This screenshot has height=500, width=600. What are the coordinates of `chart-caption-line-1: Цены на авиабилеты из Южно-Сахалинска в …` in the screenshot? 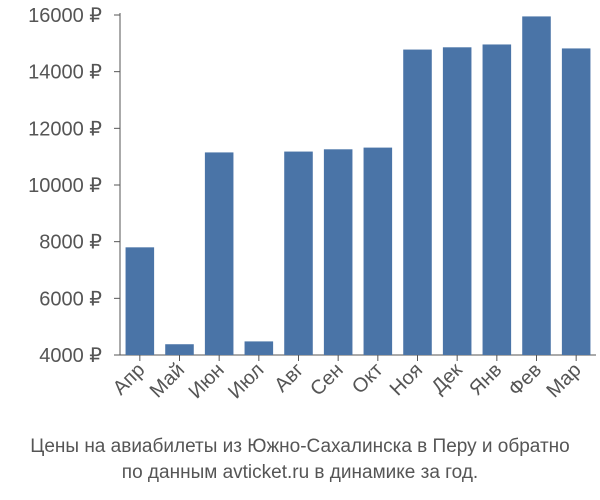 It's located at (300, 446).